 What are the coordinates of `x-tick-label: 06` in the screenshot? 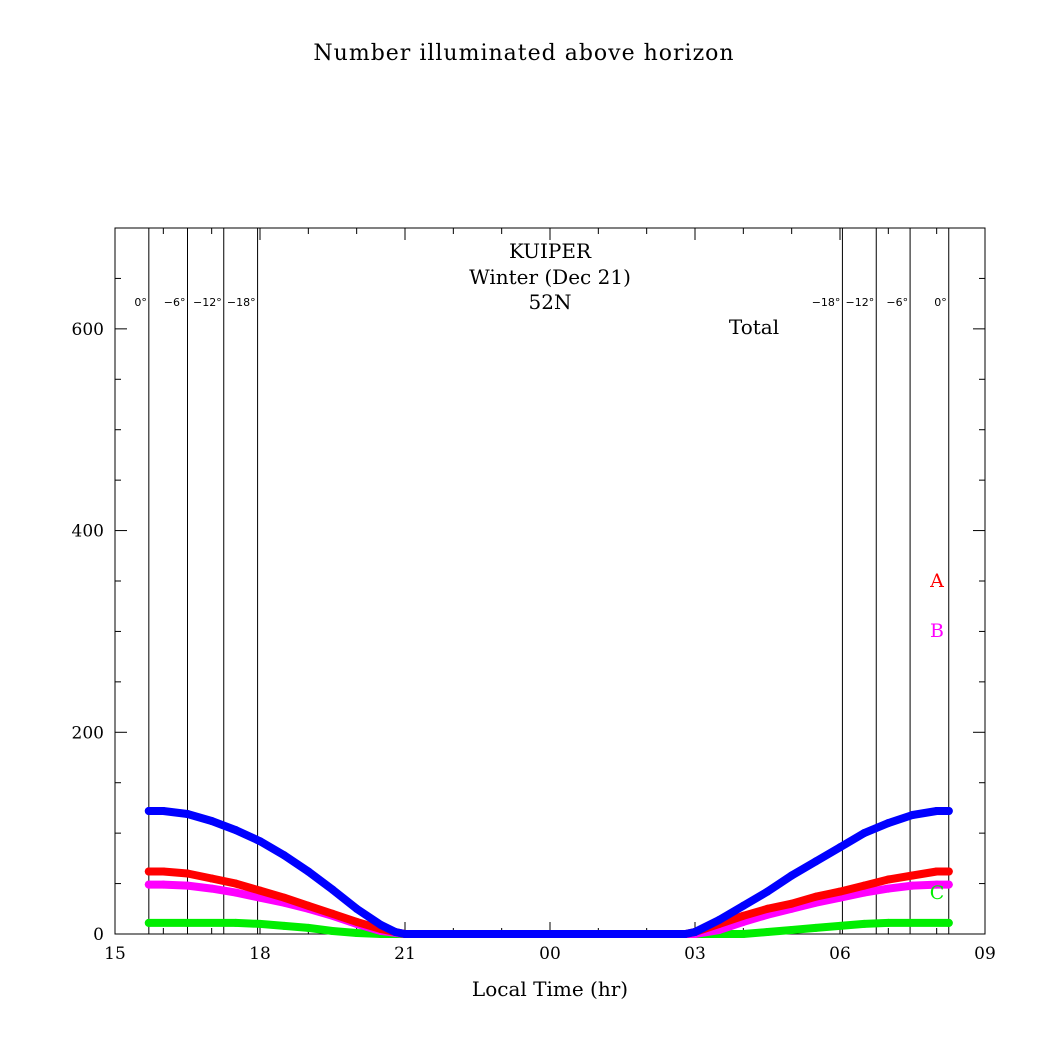 It's located at (840, 954).